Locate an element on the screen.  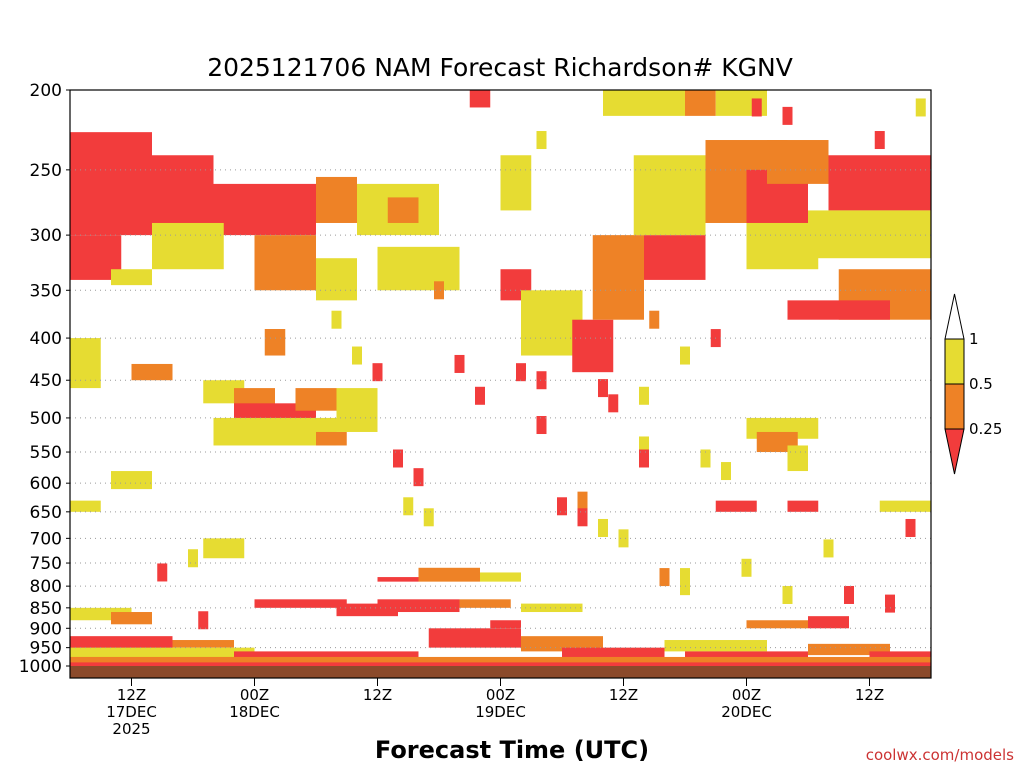
credit-text: coolwx.com/models is located at coordinates (940, 755).